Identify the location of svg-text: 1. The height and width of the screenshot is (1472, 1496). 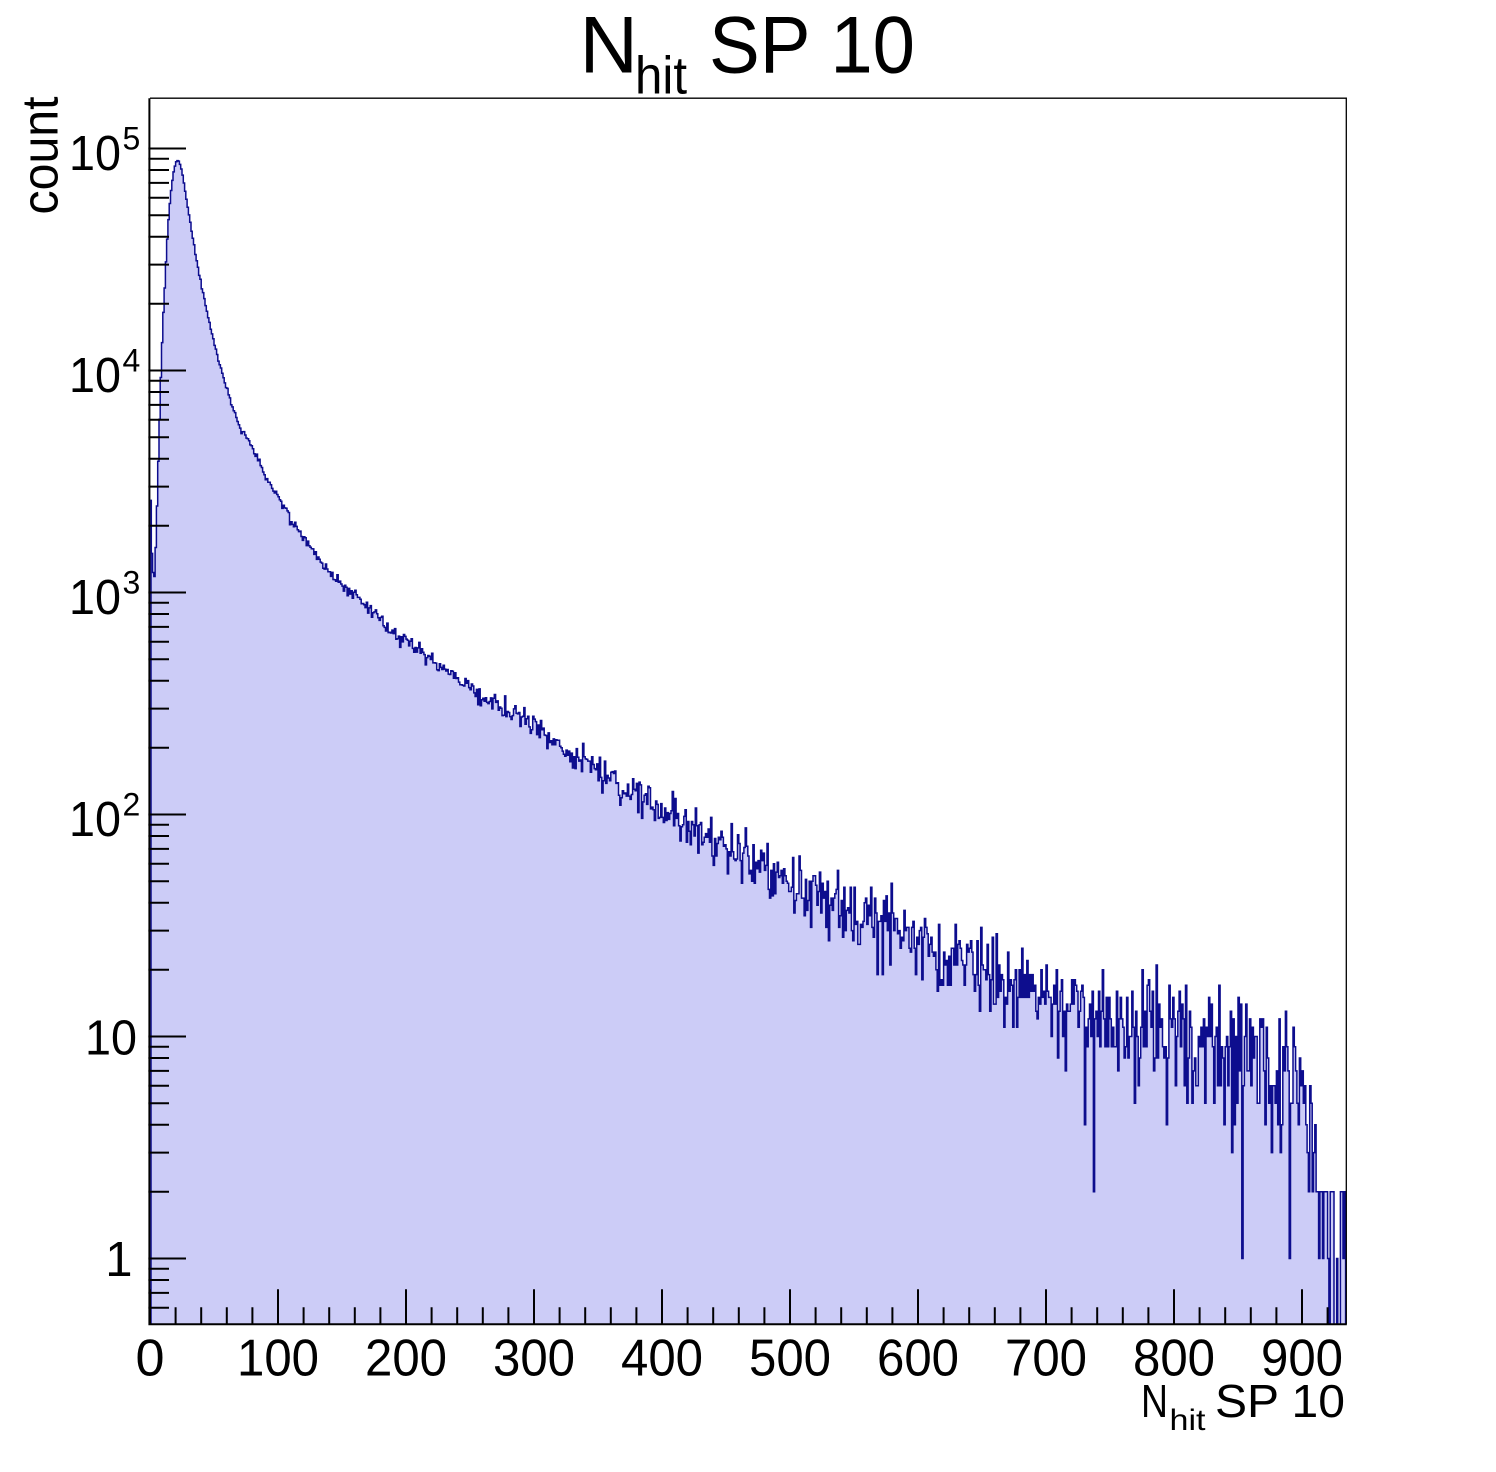
(118, 1260).